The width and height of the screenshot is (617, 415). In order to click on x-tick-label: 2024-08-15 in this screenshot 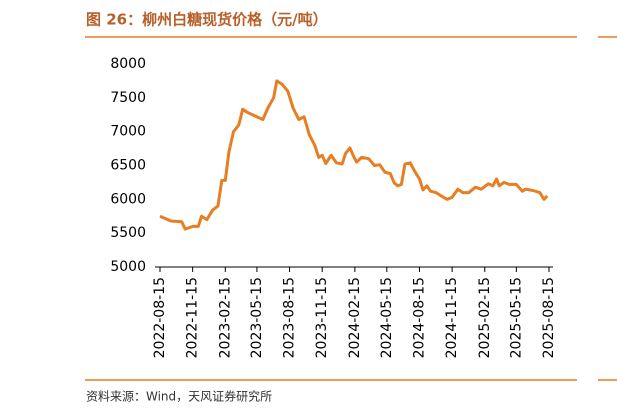, I will do `click(419, 317)`.